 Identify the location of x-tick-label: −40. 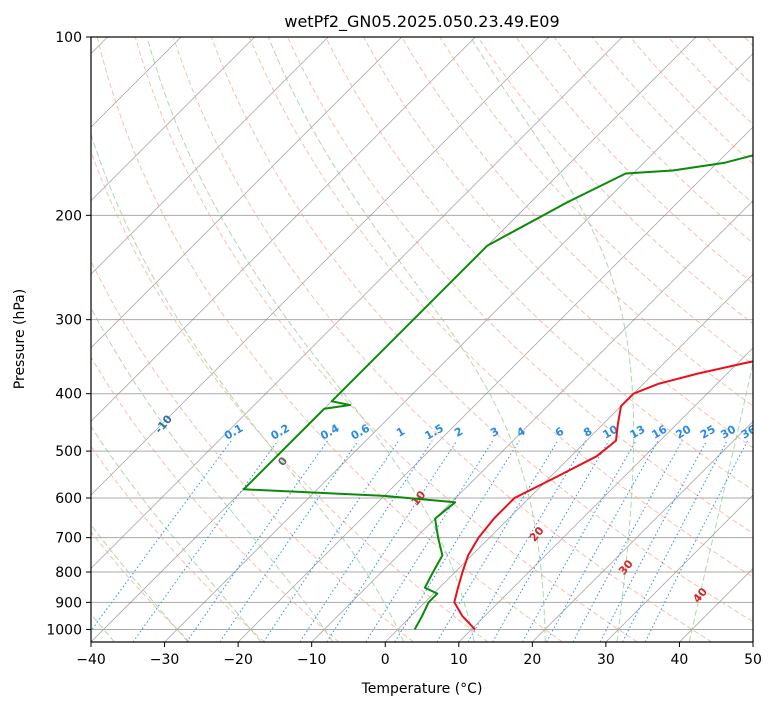
(91, 660).